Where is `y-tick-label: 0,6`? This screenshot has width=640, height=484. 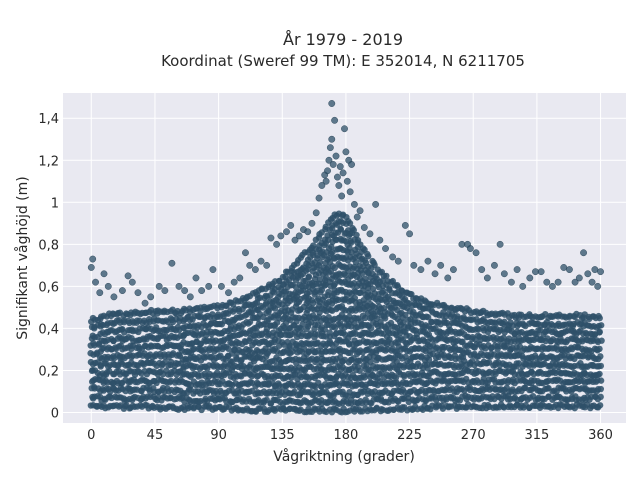
y-tick-label: 0,6 is located at coordinates (48, 287).